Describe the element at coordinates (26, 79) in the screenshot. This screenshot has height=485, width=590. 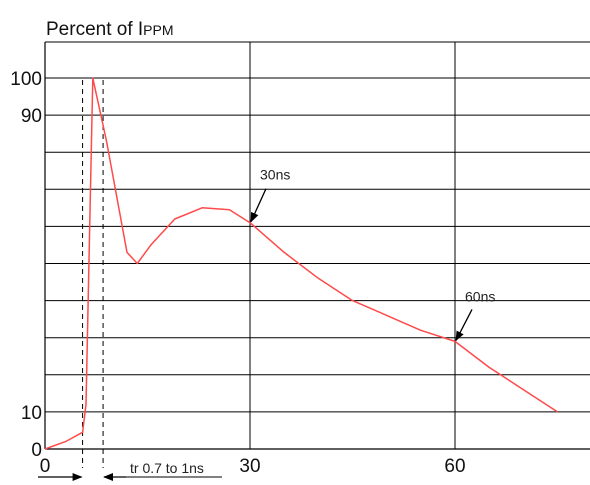
I see `y-tick-label-100: 100` at that location.